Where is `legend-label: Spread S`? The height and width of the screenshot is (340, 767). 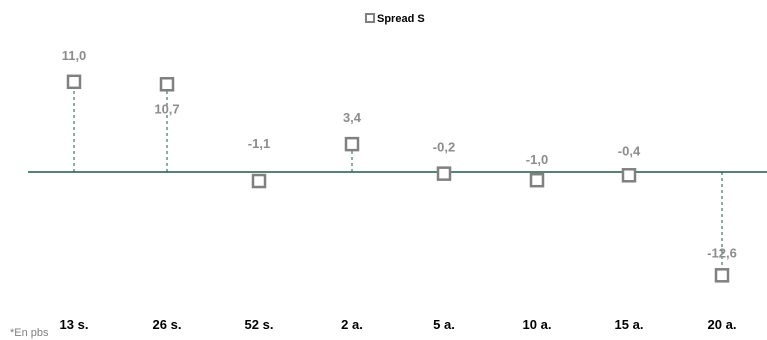
legend-label: Spread S is located at coordinates (401, 19).